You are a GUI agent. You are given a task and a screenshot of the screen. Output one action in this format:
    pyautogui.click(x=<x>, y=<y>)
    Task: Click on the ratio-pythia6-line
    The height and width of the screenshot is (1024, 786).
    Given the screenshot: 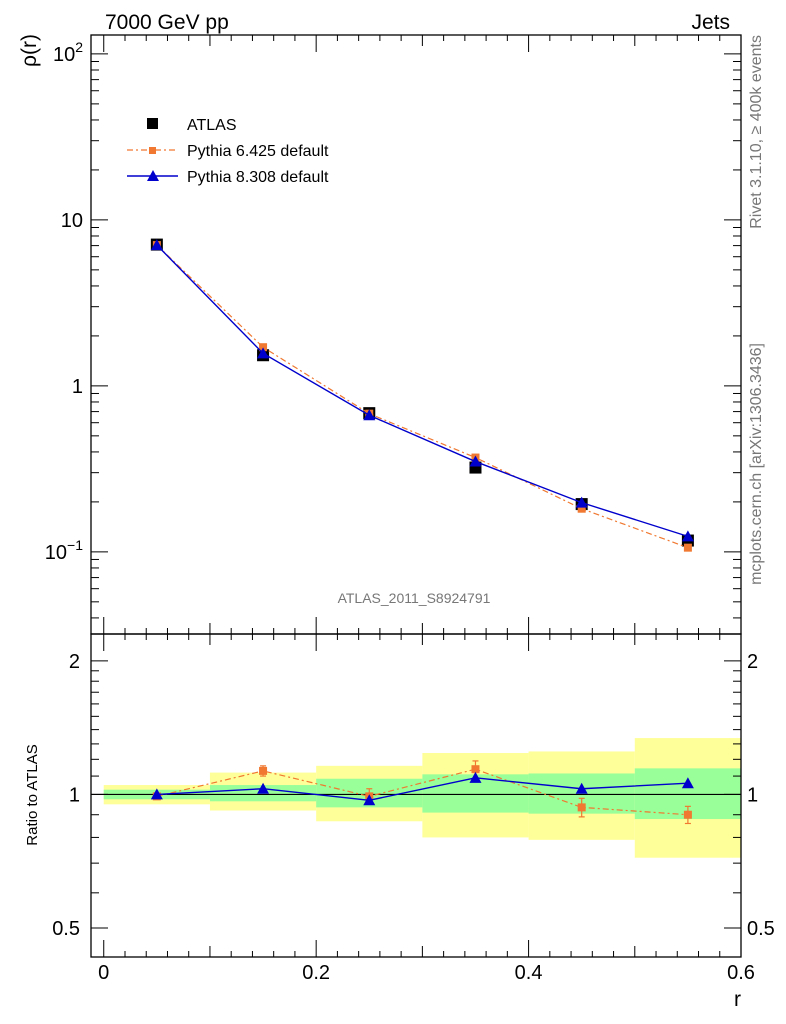 What is the action you would take?
    pyautogui.click(x=422, y=792)
    